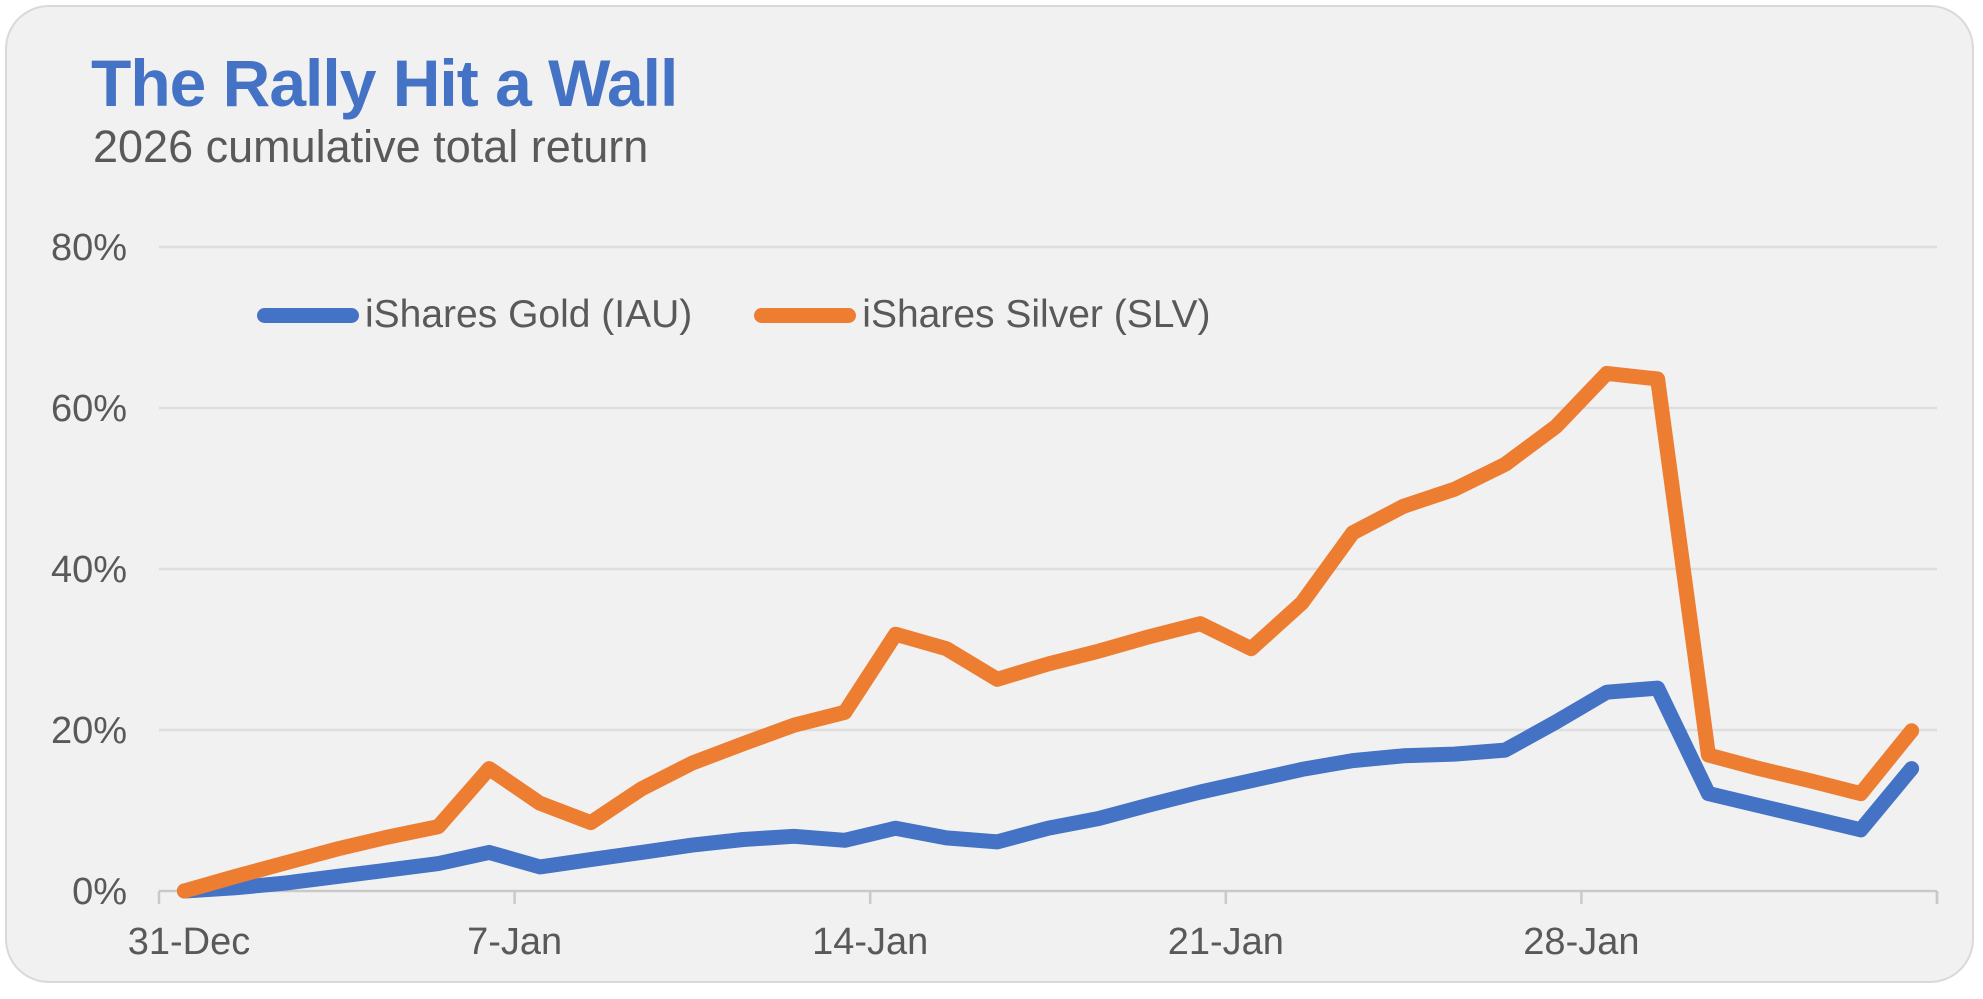  Describe the element at coordinates (99, 892) in the screenshot. I see `y-axis-label-0: 0%` at that location.